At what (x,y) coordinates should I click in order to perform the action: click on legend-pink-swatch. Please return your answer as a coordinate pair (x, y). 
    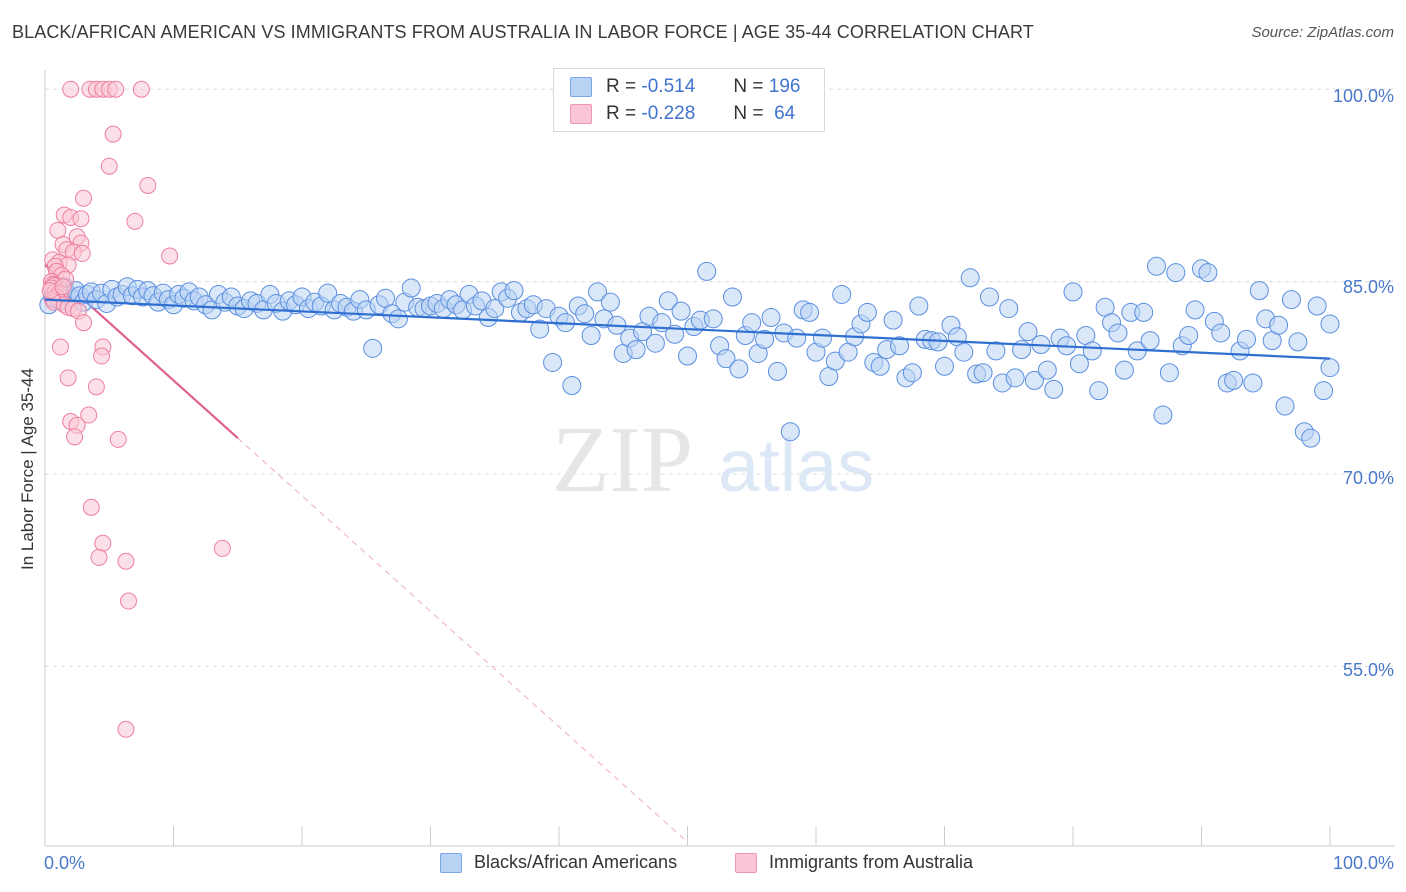
    Looking at the image, I should click on (746, 862).